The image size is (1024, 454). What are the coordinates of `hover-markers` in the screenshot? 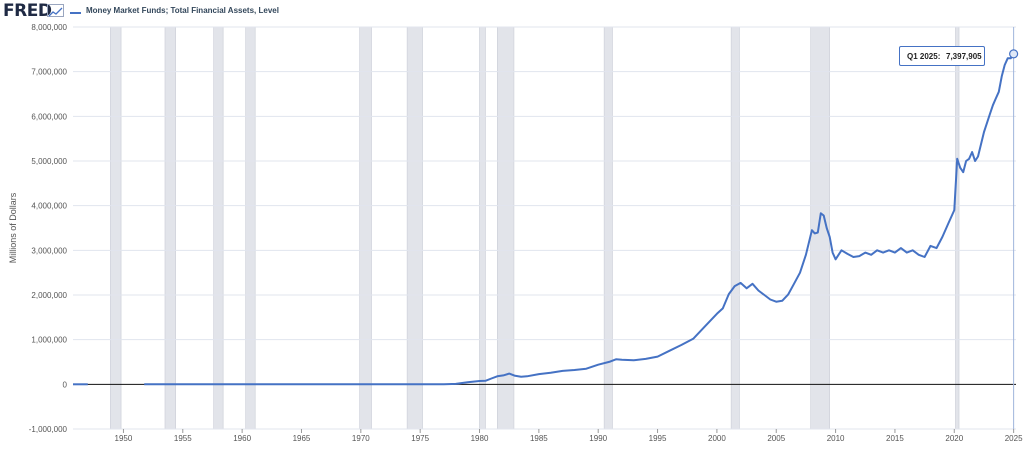 It's located at (1014, 228).